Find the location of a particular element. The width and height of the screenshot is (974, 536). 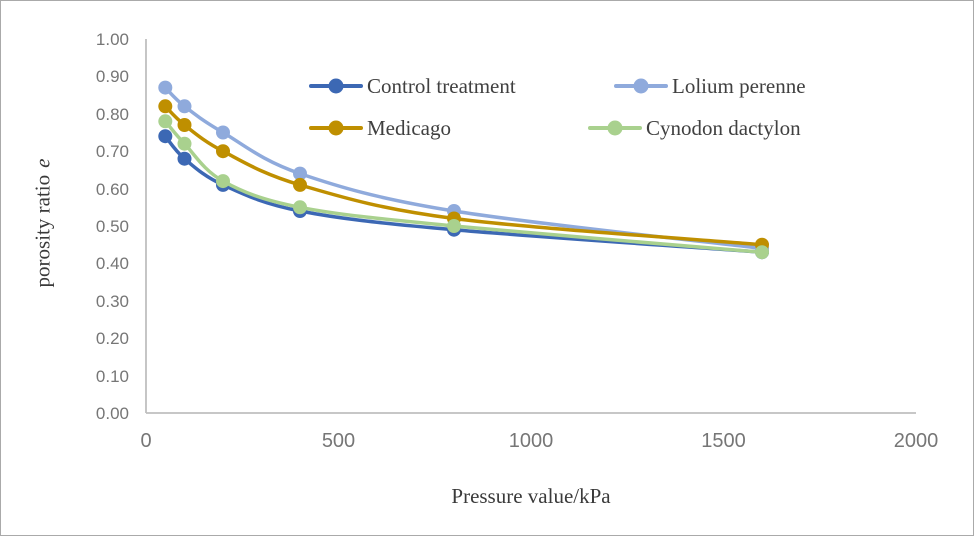

legend-label: Lolium perenne is located at coordinates (739, 85).